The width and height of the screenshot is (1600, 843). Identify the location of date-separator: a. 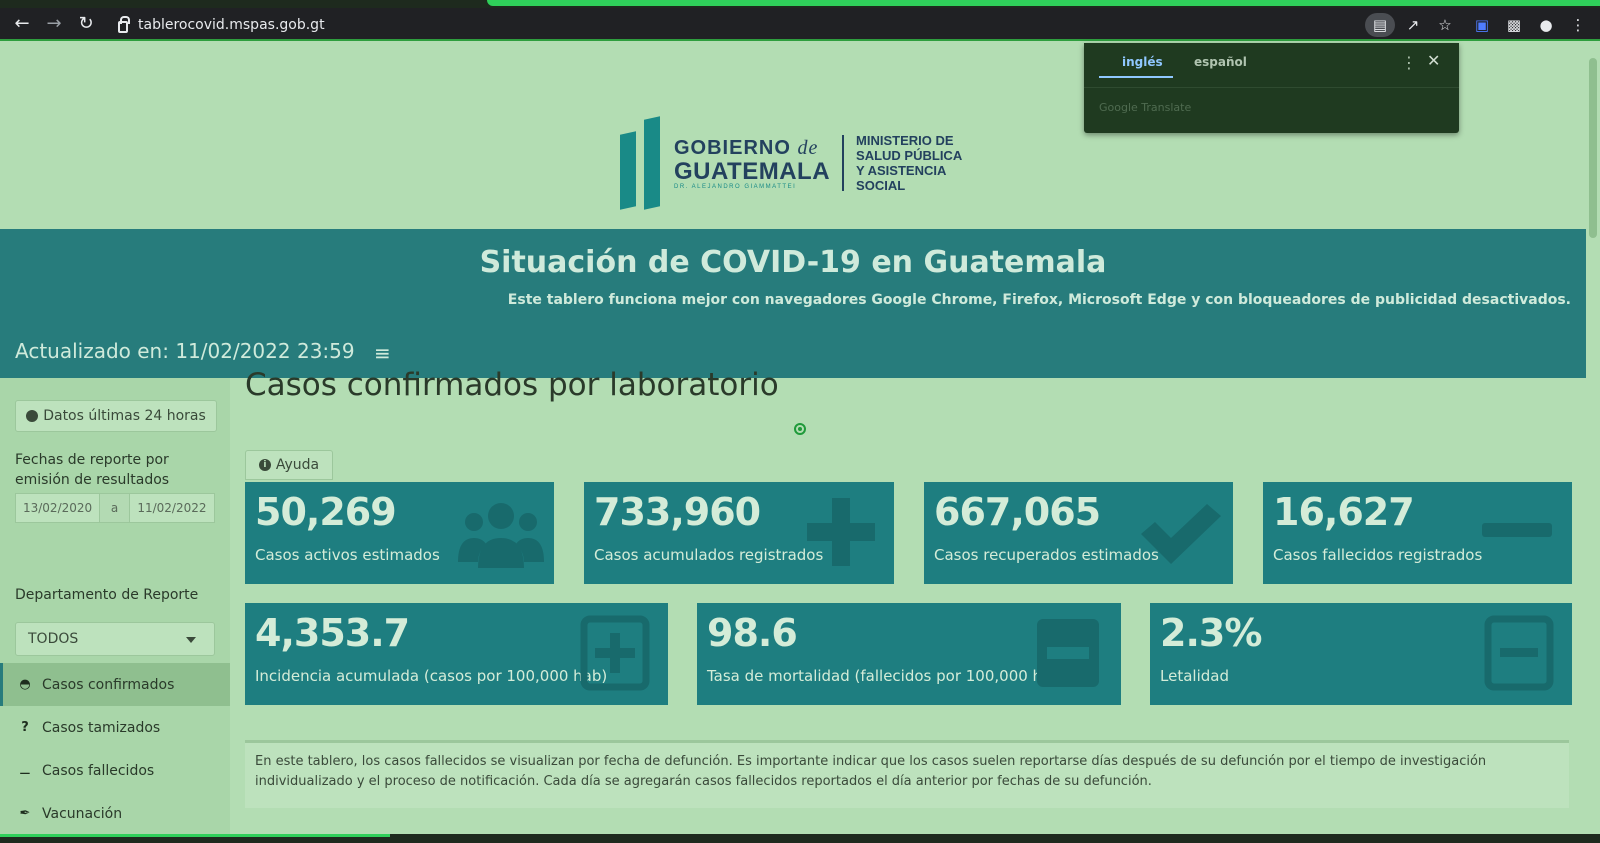
(115, 508).